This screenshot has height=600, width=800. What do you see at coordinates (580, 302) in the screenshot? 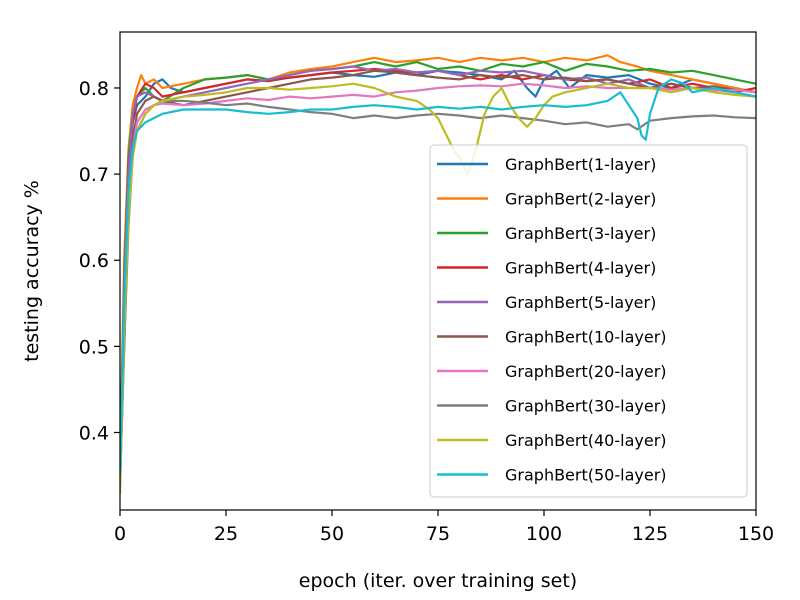
I see `legend-entry-label: GraphBert(5-layer)` at bounding box center [580, 302].